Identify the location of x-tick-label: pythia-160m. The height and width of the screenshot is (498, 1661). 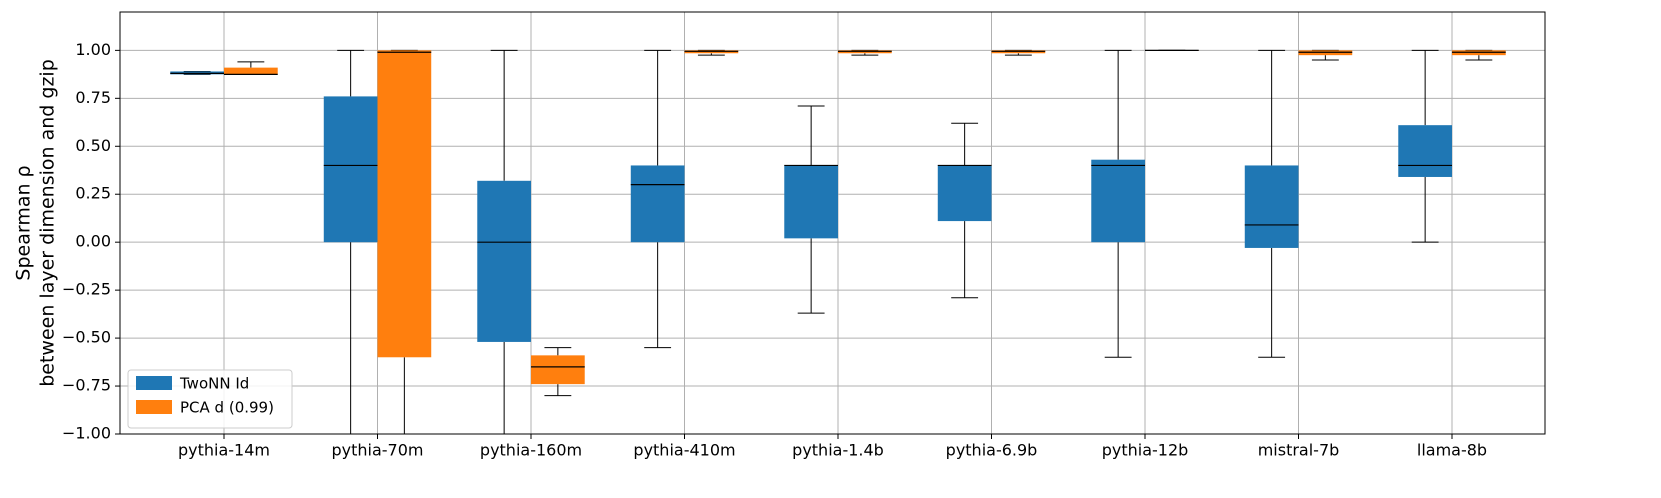
(531, 450).